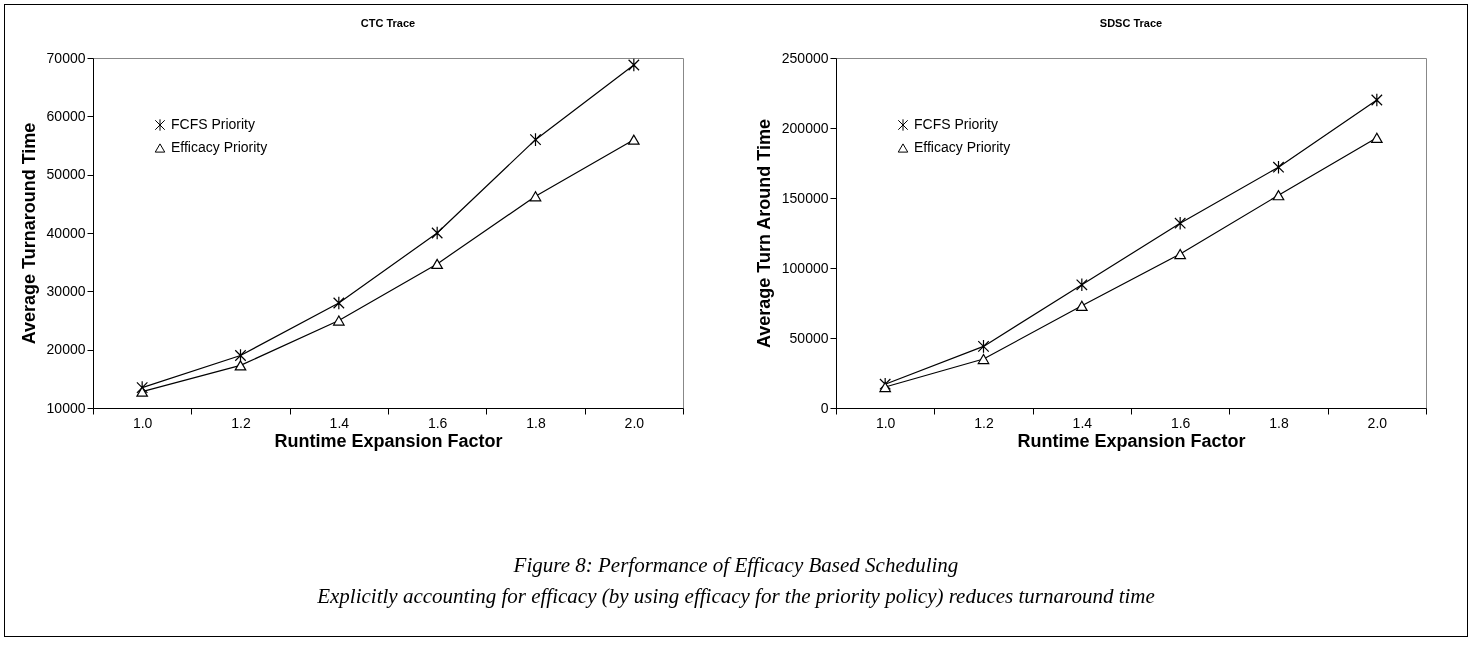 The height and width of the screenshot is (645, 1475). Describe the element at coordinates (805, 197) in the screenshot. I see `y-tick-label: 150000` at that location.